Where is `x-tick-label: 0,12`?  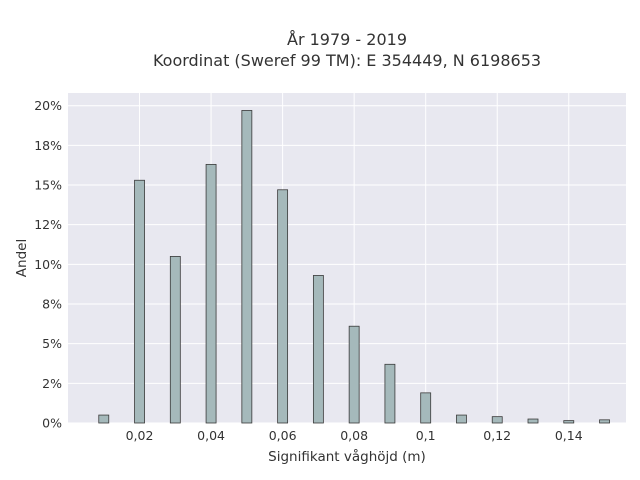 x-tick-label: 0,12 is located at coordinates (497, 435).